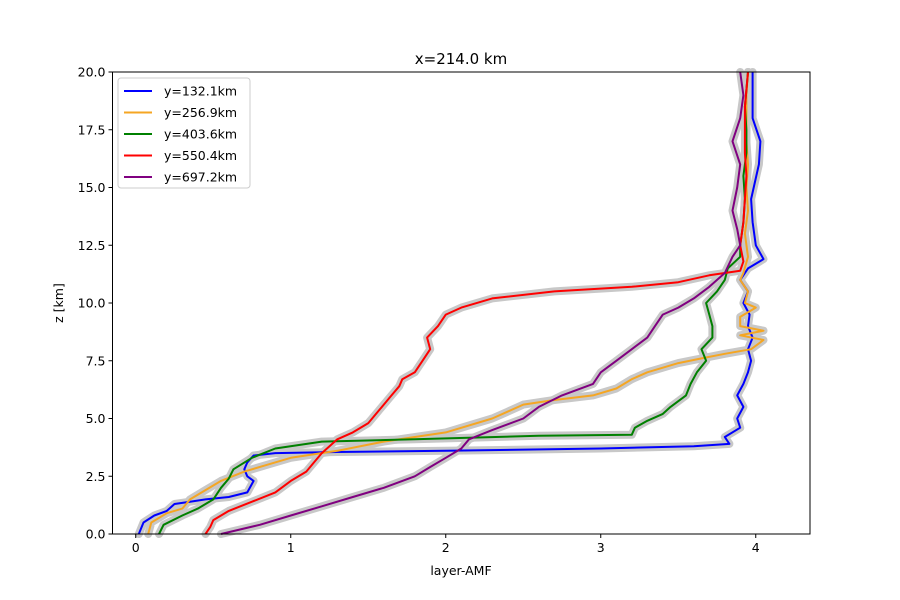  Describe the element at coordinates (446, 547) in the screenshot. I see `x-tick-label: 2` at that location.